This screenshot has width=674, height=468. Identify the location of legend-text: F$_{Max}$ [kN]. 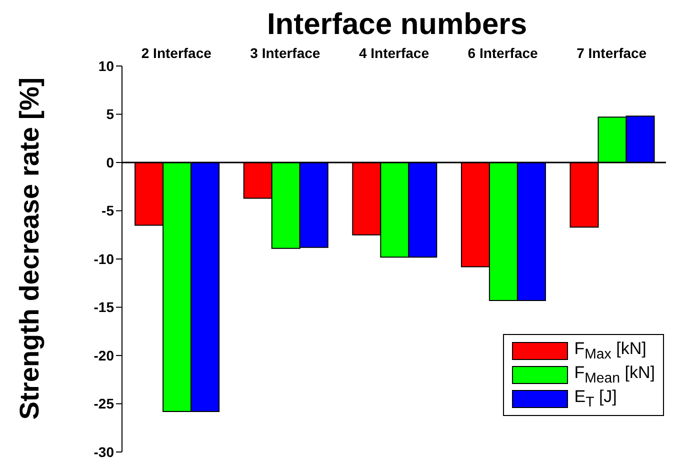
(610, 351).